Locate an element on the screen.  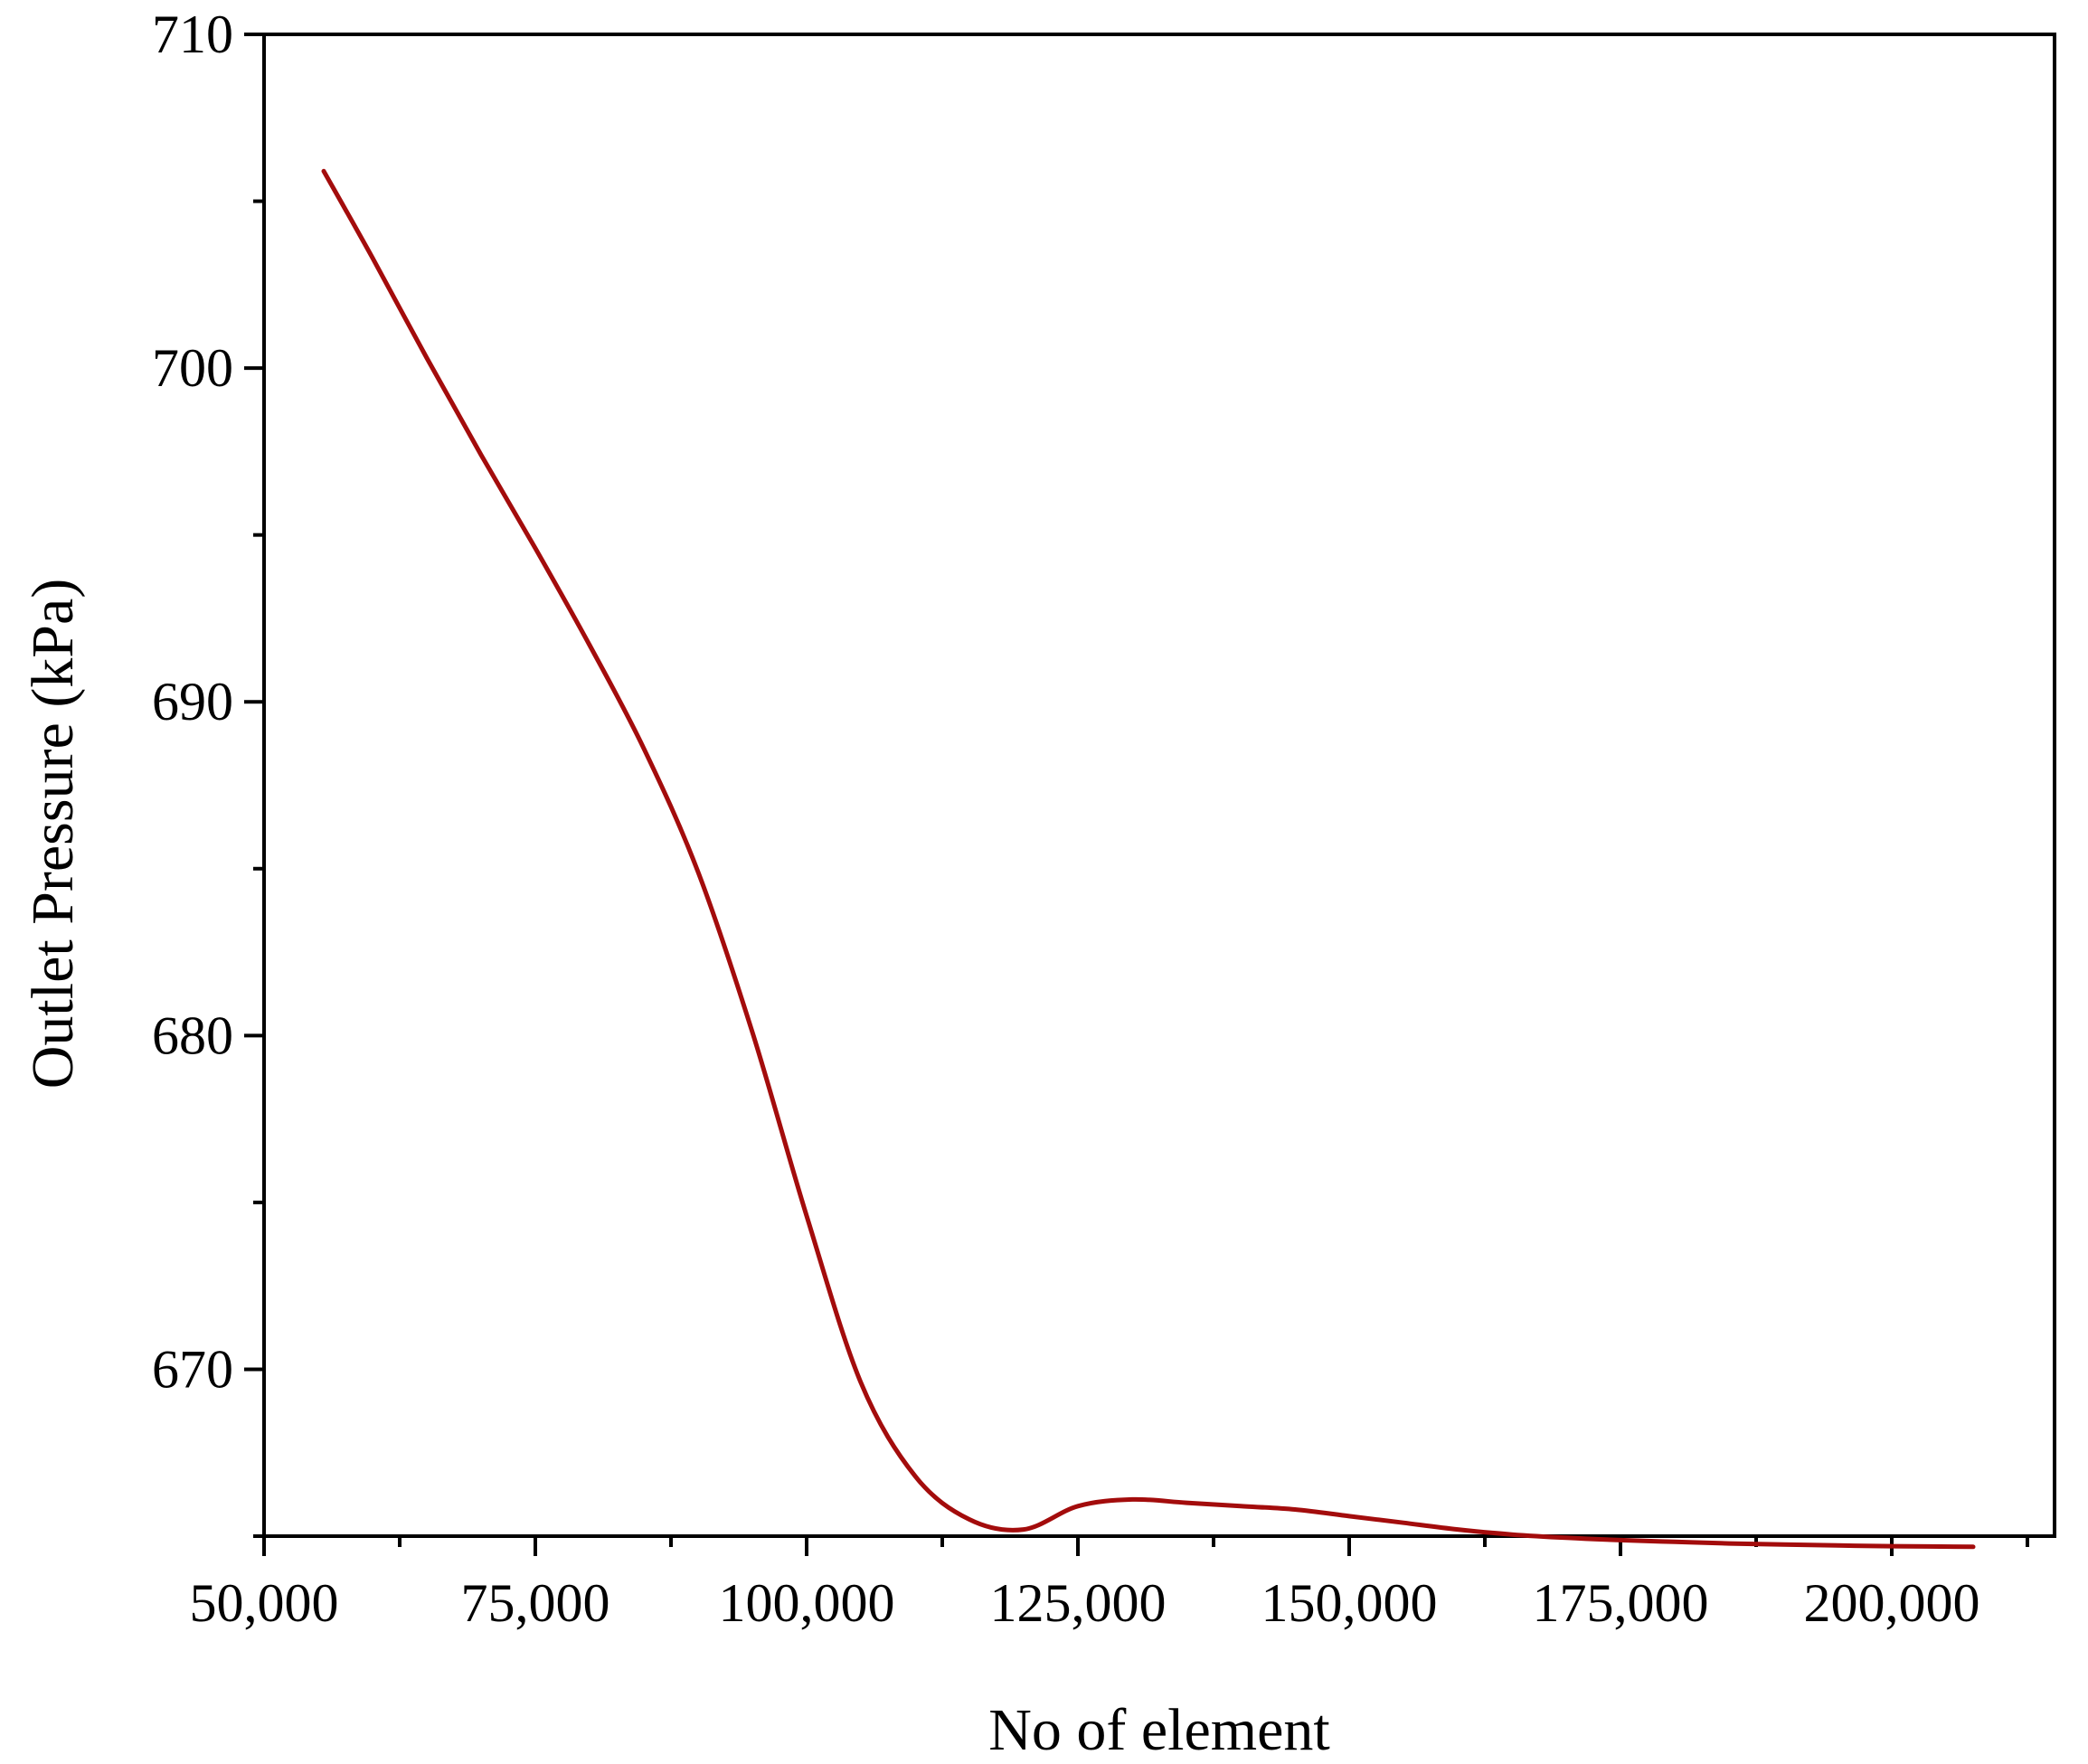
x-tick-label: 75,000 is located at coordinates (536, 1603).